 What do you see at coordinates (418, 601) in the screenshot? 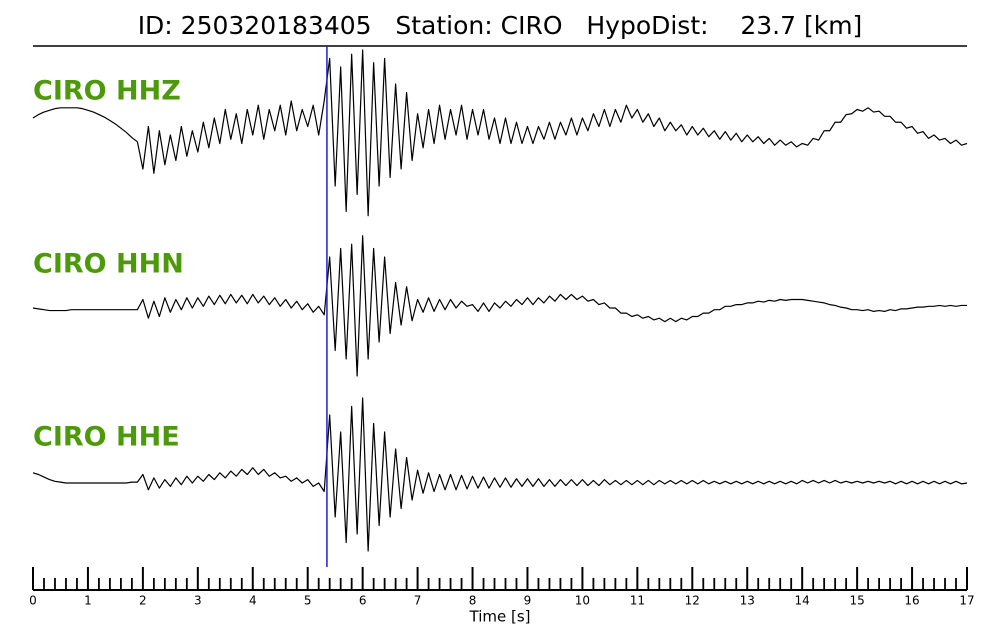
I see `x-tick-label: 7` at bounding box center [418, 601].